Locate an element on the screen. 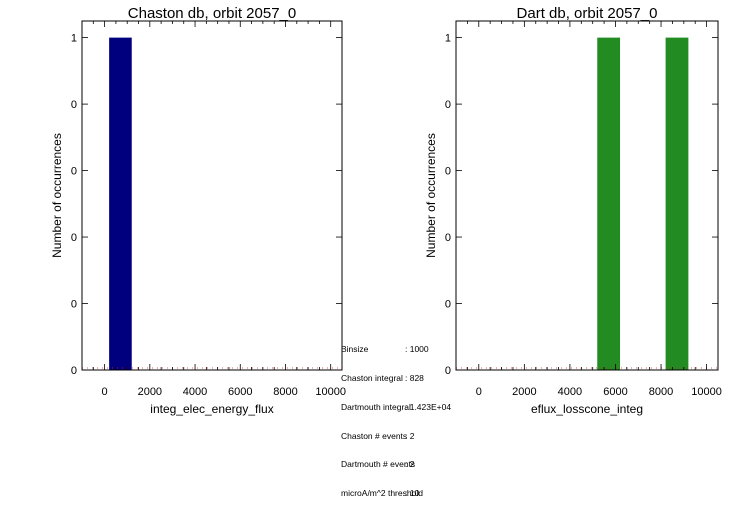  stat-chaston-integral: Chaston integral: 828 is located at coordinates (396, 378).